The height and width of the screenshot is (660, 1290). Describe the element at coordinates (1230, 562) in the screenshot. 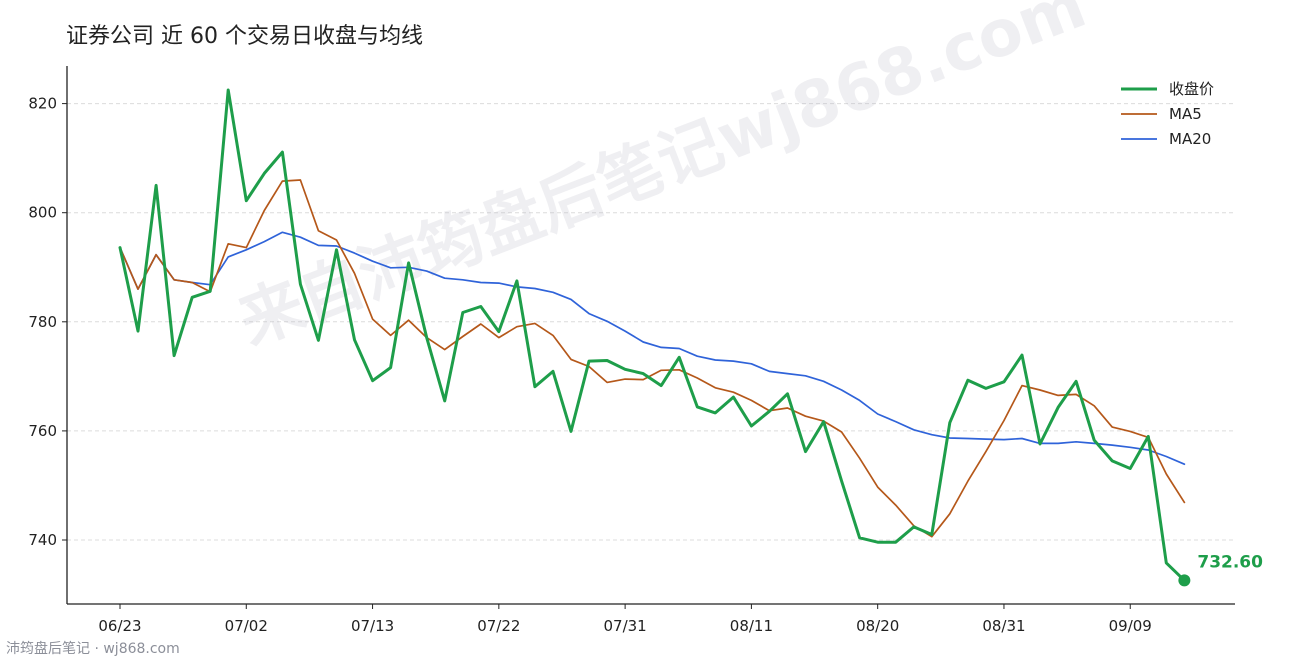

I see `last-close-label: 732.60` at that location.